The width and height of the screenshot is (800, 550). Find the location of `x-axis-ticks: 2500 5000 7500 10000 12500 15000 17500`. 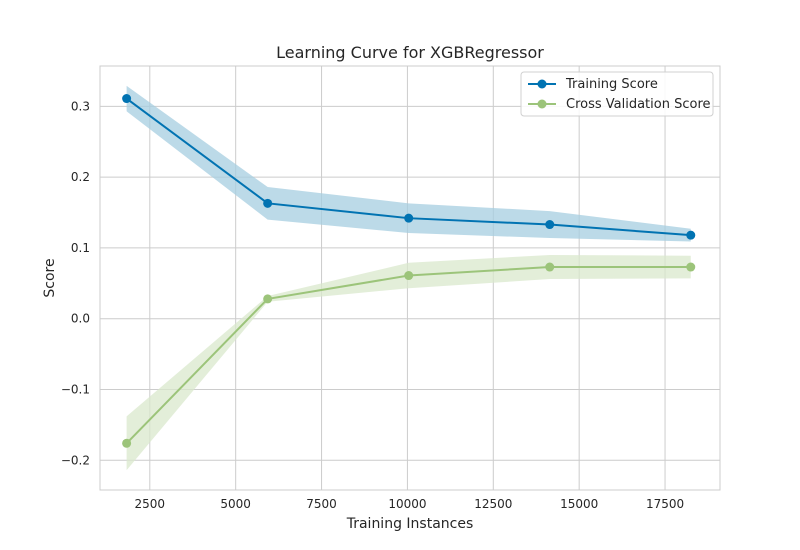

x-axis-ticks: 2500 5000 7500 10000 12500 15000 17500 is located at coordinates (410, 504).